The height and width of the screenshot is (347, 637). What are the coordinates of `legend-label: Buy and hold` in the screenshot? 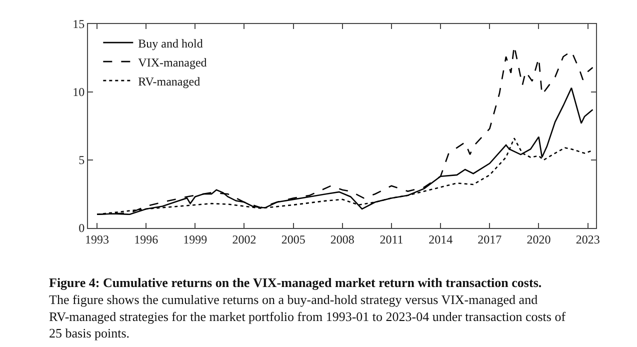 It's located at (170, 43).